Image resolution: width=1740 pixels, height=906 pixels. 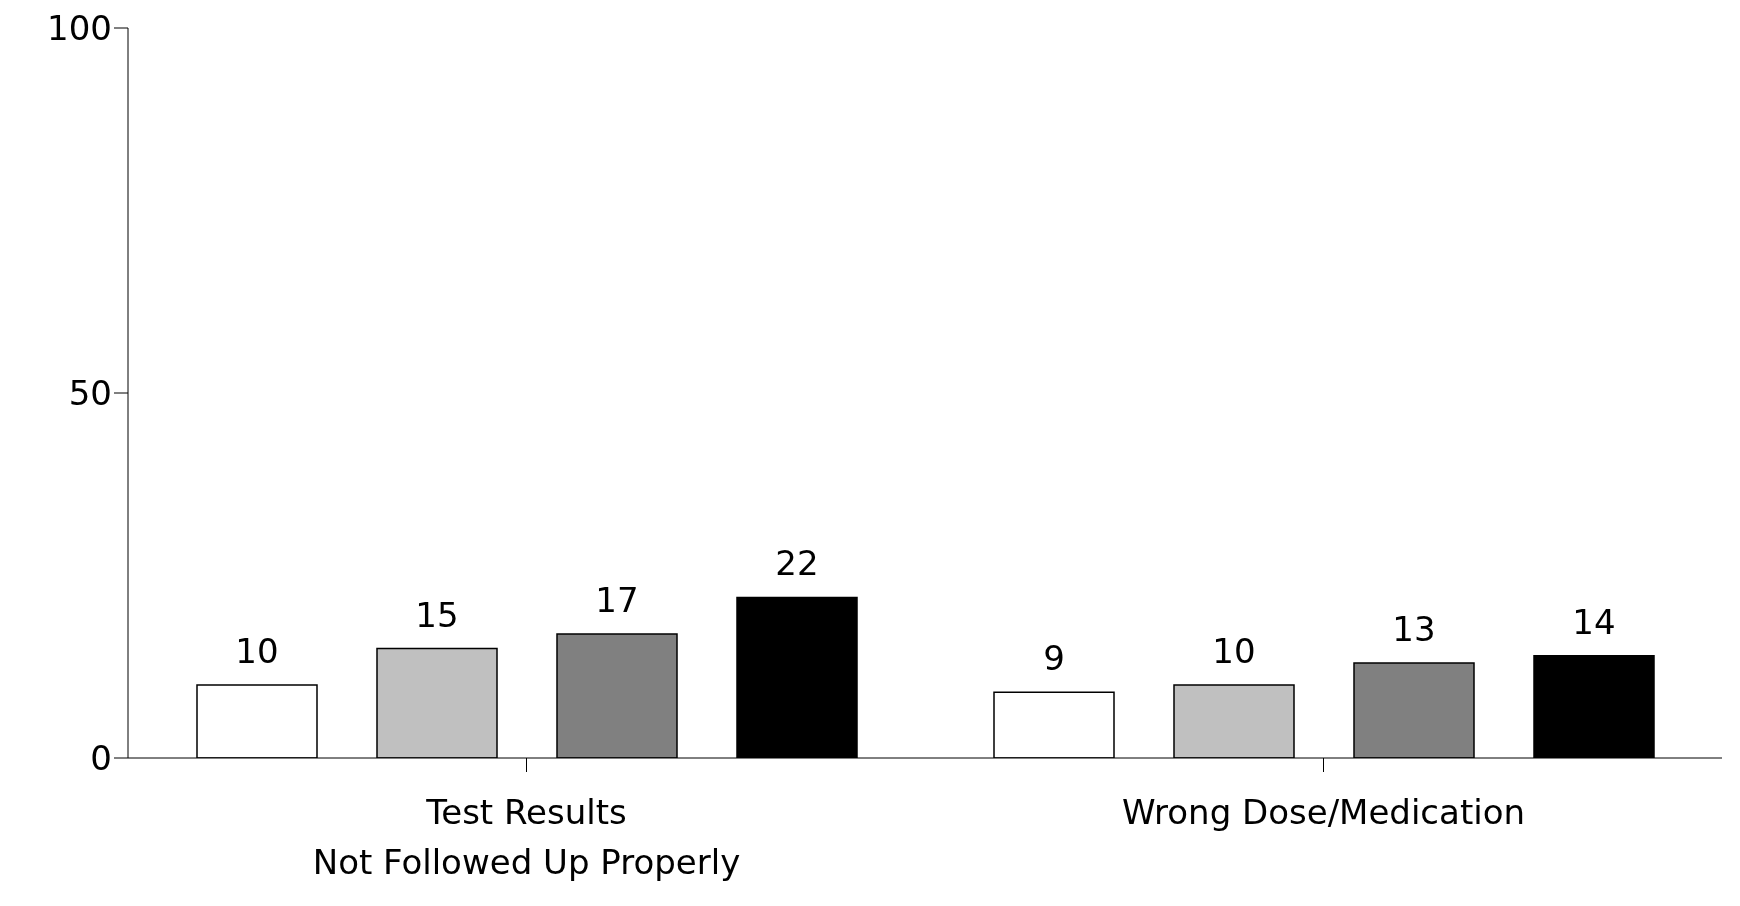 What do you see at coordinates (90, 393) in the screenshot?
I see `y-tick-label: 50` at bounding box center [90, 393].